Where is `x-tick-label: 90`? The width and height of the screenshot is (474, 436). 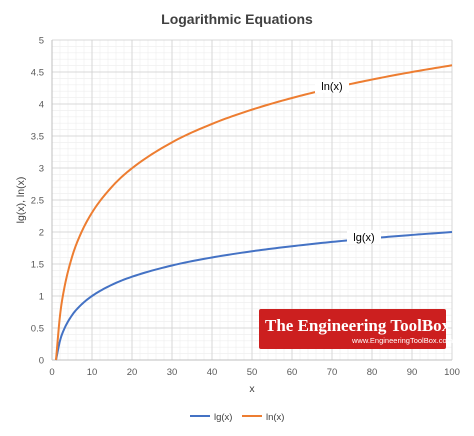
x-tick-label: 90 is located at coordinates (412, 372).